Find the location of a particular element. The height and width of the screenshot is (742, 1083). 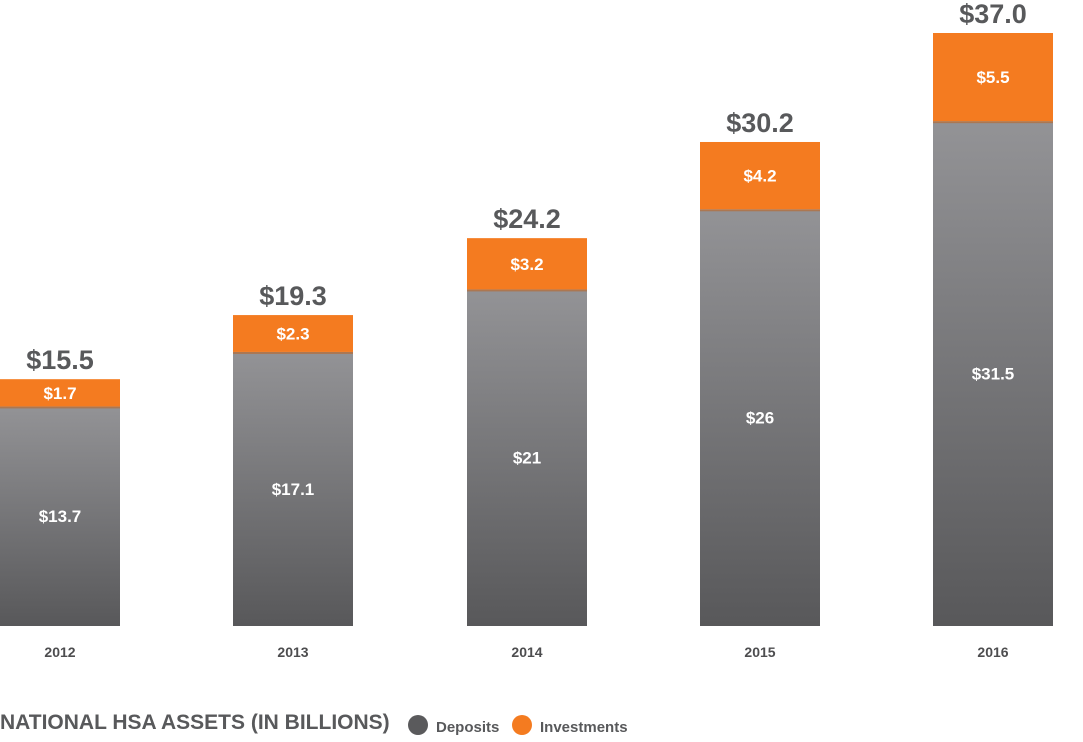

total-label-2016: $37.0 is located at coordinates (993, 14).